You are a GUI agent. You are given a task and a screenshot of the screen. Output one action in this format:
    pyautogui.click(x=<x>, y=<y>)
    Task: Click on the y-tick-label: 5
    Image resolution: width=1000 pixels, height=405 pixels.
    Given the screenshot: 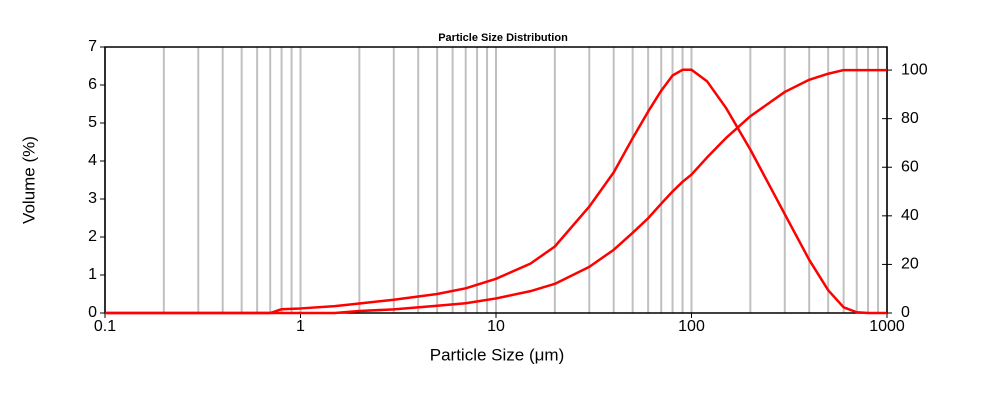 What is the action you would take?
    pyautogui.click(x=92, y=122)
    